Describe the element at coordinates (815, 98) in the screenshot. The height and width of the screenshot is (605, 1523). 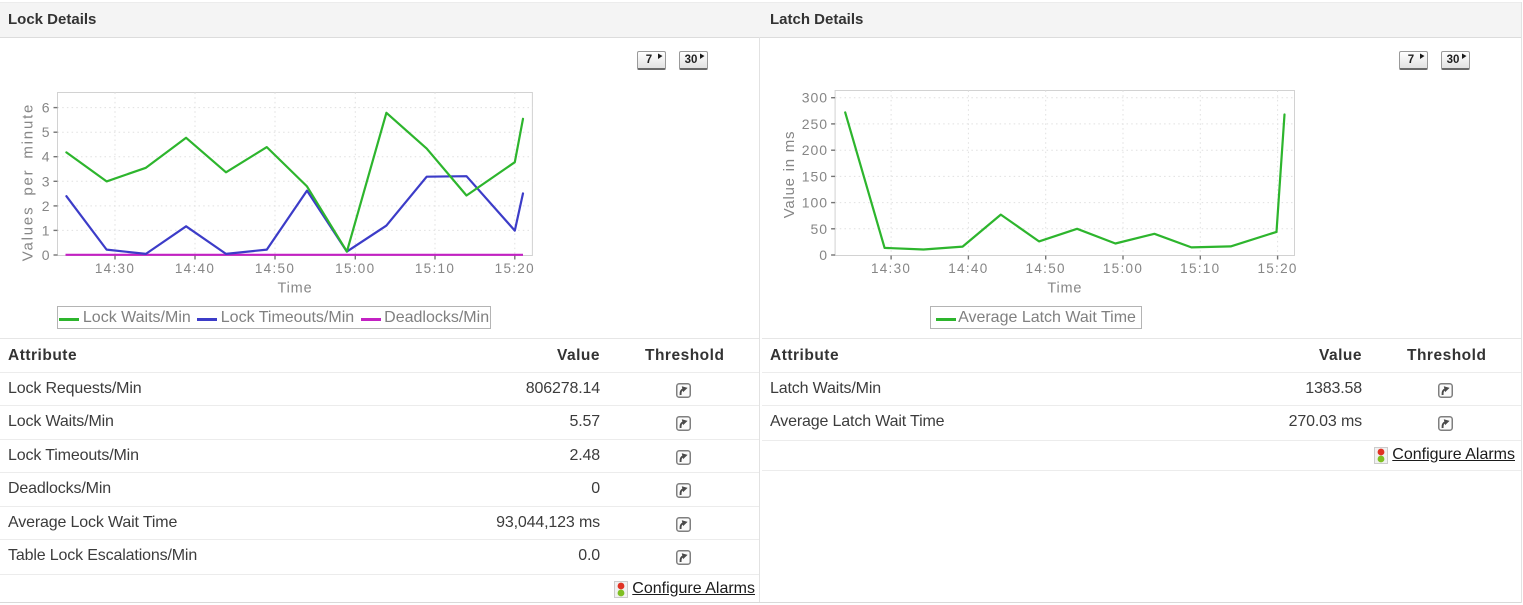
I see `svg-text: 300` at that location.